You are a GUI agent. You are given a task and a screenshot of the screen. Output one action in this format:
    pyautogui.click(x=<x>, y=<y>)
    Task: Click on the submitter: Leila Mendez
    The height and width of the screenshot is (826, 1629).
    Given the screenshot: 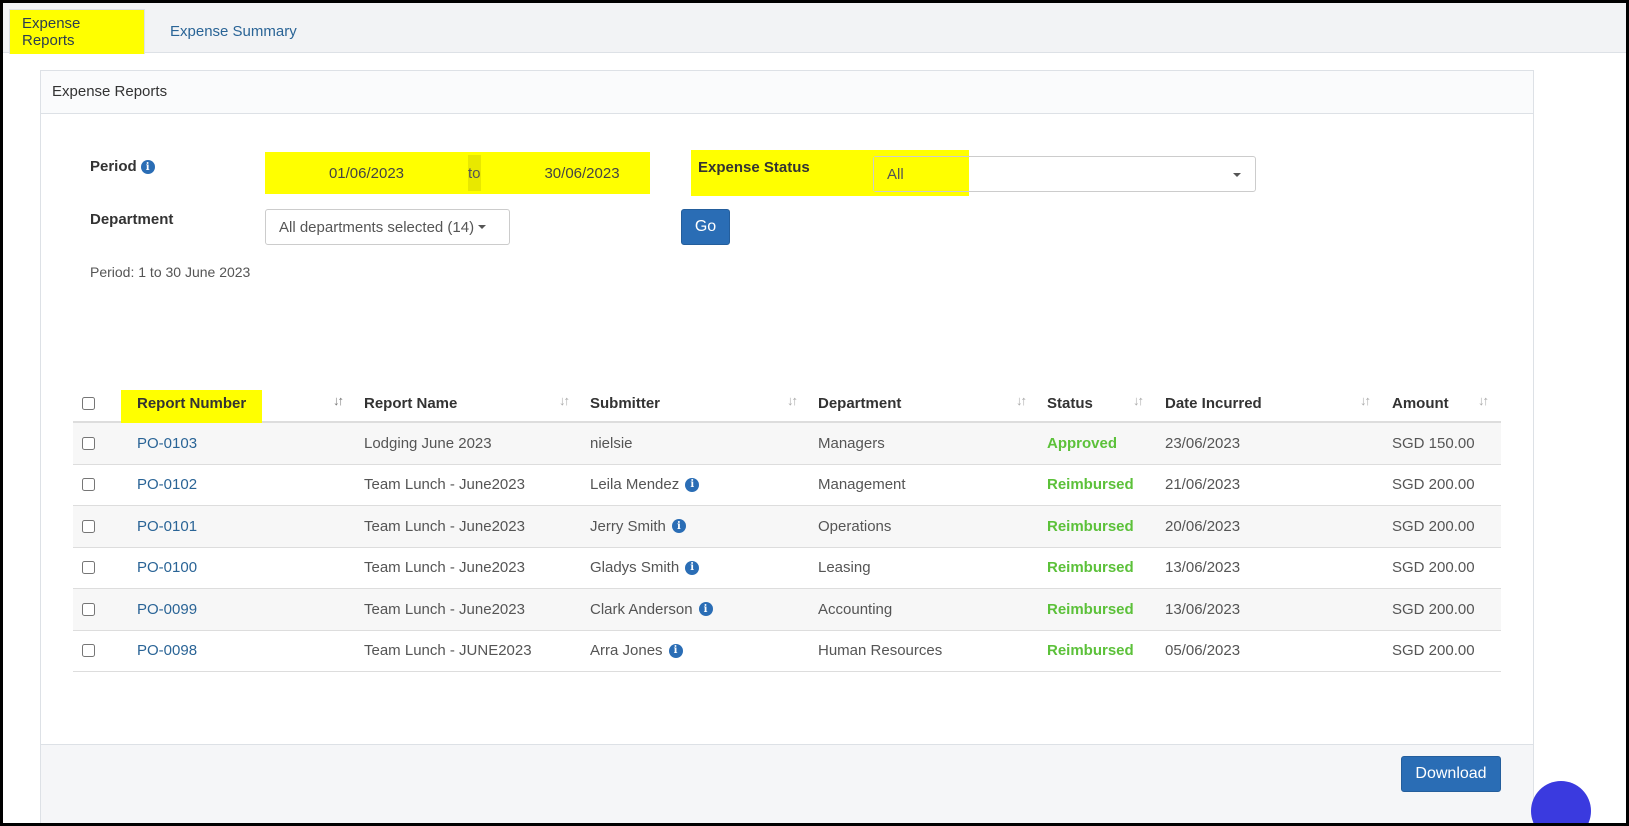 What is the action you would take?
    pyautogui.click(x=635, y=485)
    